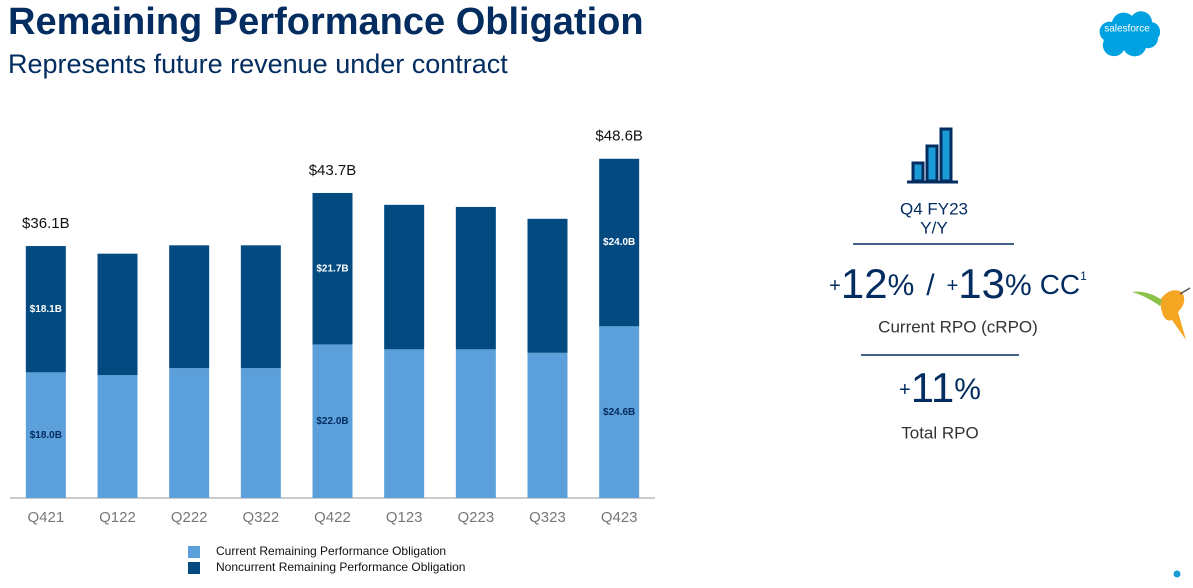  I want to click on crpo-label: Current RPO (cRPO), so click(958, 326).